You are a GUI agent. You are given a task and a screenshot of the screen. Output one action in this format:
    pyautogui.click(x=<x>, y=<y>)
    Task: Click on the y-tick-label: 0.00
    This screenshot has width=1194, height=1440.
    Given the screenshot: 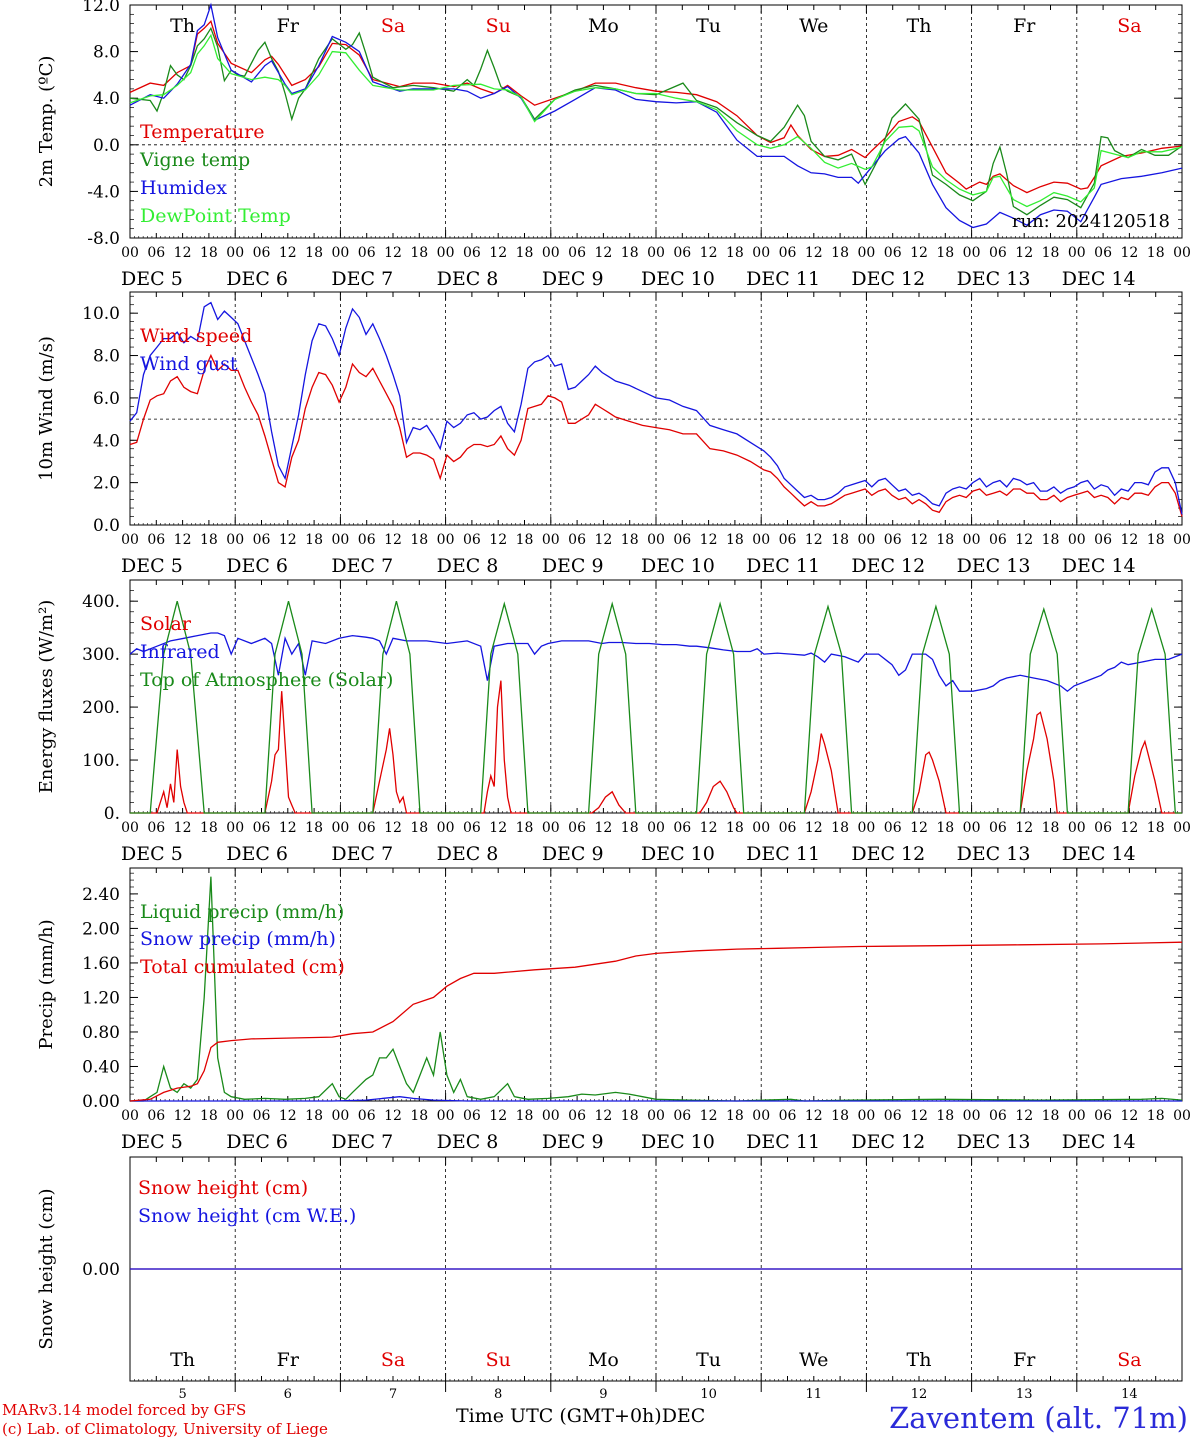 What is the action you would take?
    pyautogui.click(x=101, y=1270)
    